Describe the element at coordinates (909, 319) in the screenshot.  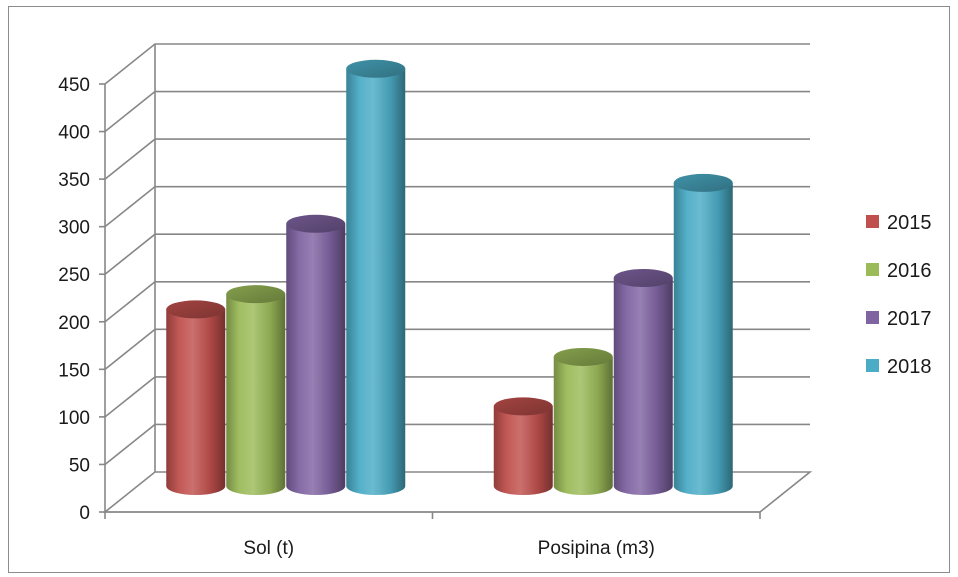
I see `legend-label: 2017` at that location.